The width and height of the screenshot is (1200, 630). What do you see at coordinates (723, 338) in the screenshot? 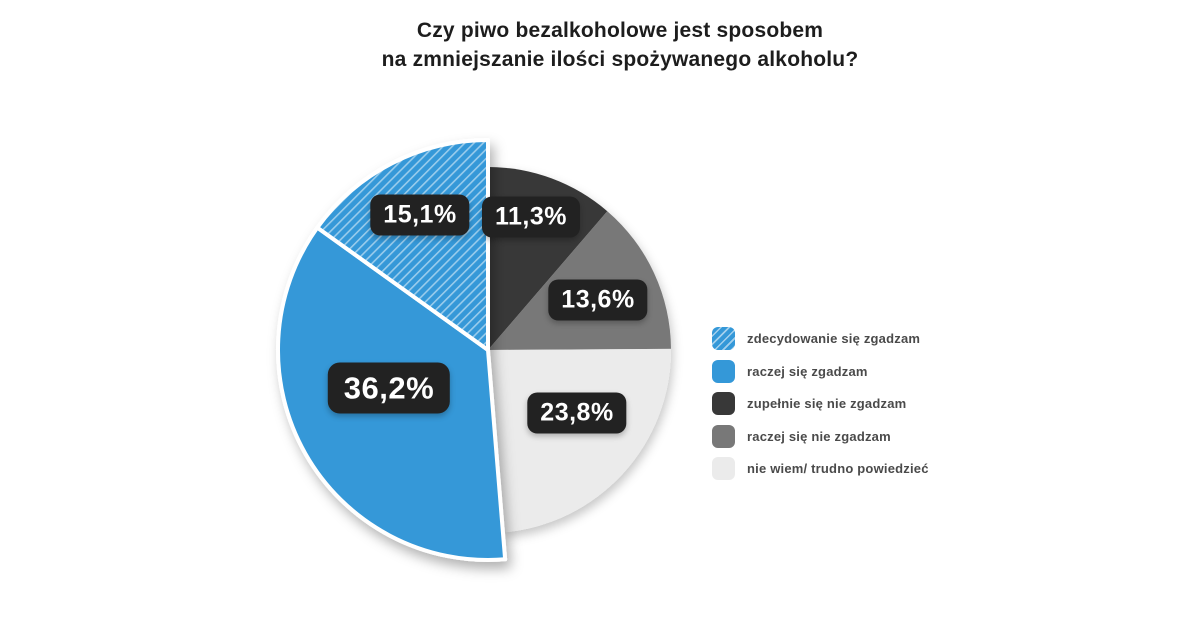
I see `legend-swatch-hatched-blue` at bounding box center [723, 338].